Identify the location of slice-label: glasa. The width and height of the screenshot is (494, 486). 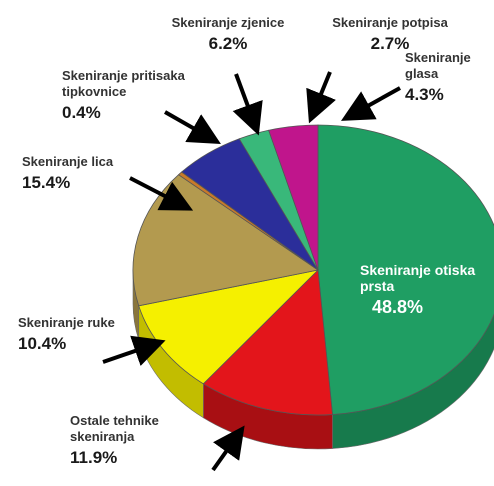
(422, 73).